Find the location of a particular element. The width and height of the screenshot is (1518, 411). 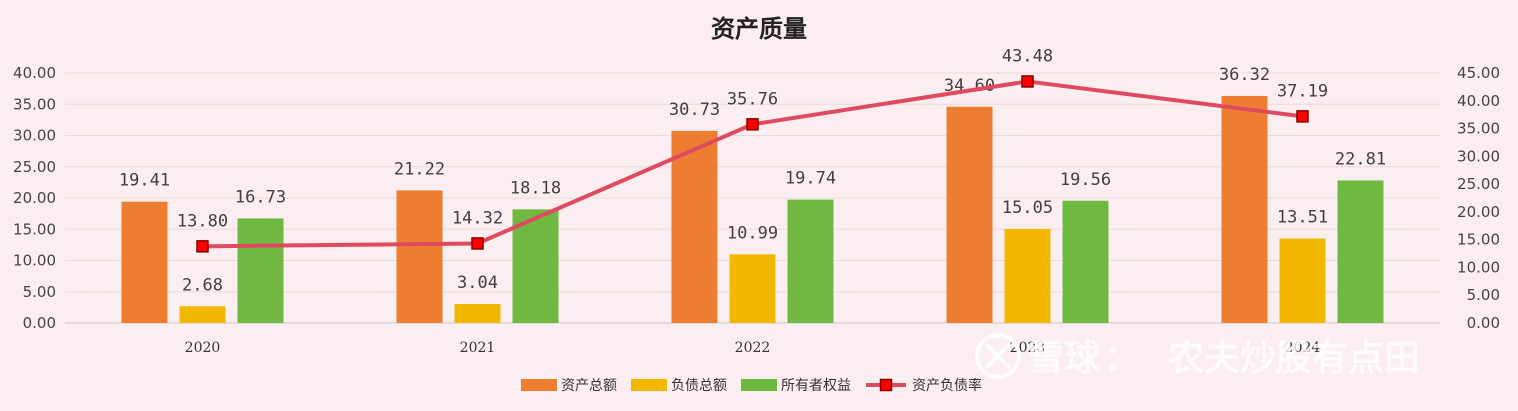

right-tick-label: 45.00 is located at coordinates (1478, 73).